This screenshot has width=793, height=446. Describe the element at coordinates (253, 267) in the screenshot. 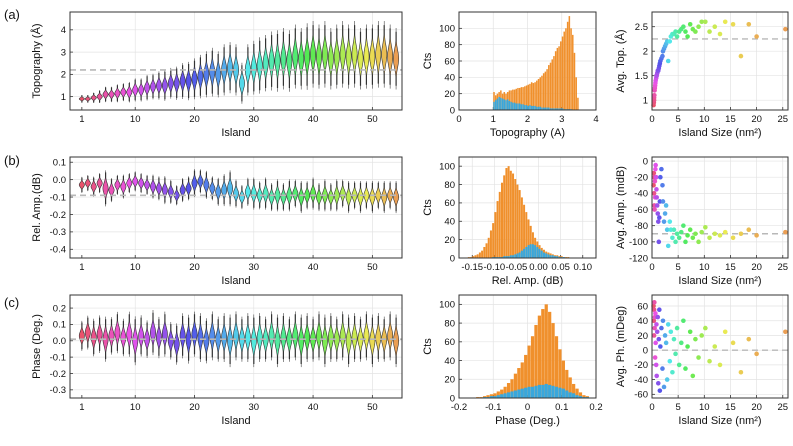

I see `x-tick-label: 30` at that location.